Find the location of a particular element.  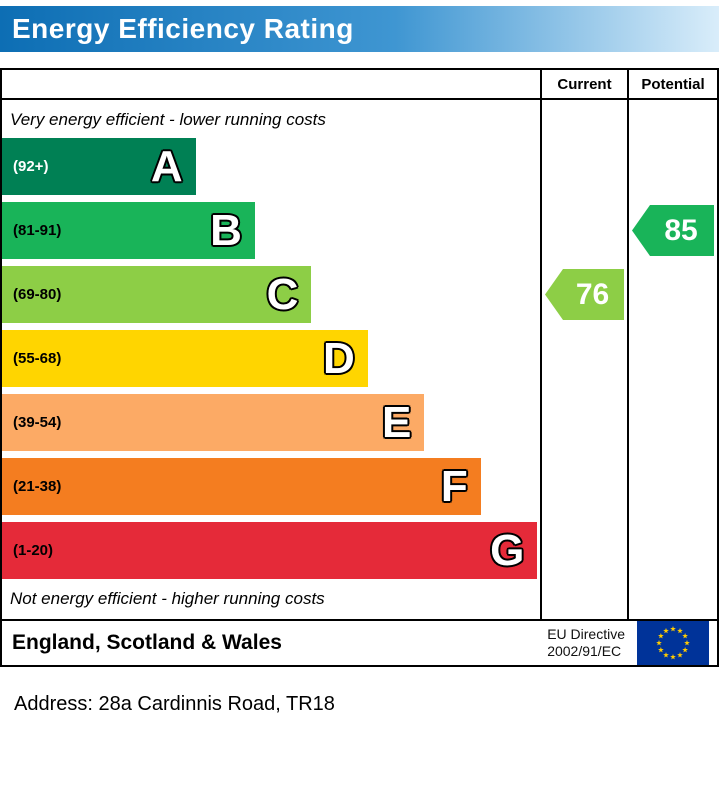

title-banner: Energy Efficiency Rating is located at coordinates (359, 29).